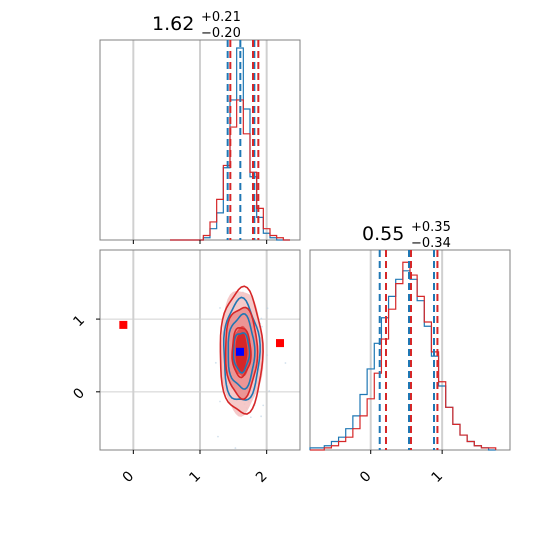 The height and width of the screenshot is (550, 550). What do you see at coordinates (221, 17) in the screenshot?
I see `title-param1-plus: +0.21` at bounding box center [221, 17].